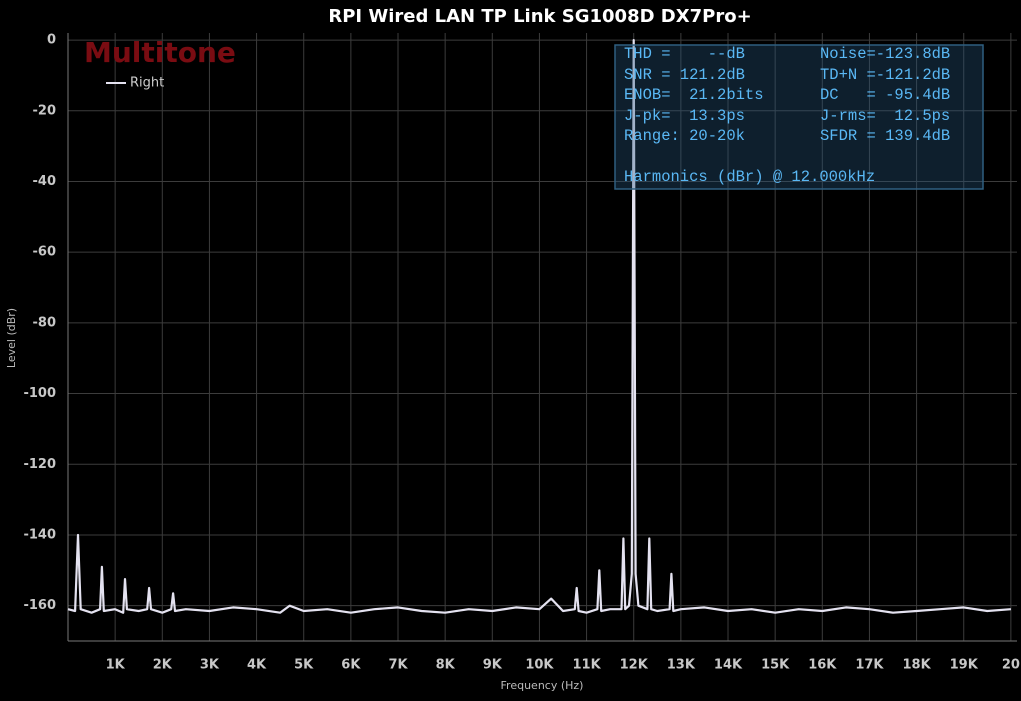  What do you see at coordinates (681, 665) in the screenshot?
I see `x-tick-label: 13K` at bounding box center [681, 665].